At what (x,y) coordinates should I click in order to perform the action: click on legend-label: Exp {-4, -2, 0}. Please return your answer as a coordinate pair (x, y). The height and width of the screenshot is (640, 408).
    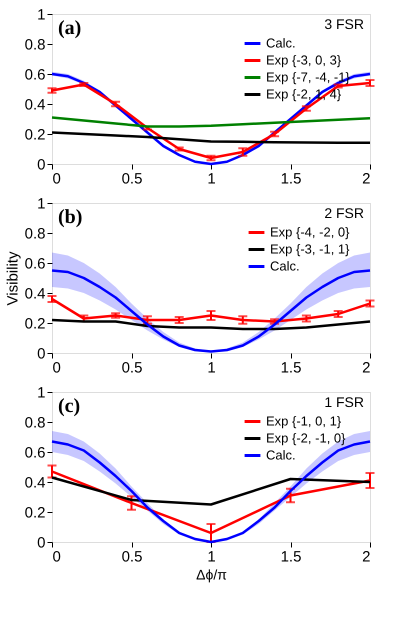
    Looking at the image, I should click on (310, 232).